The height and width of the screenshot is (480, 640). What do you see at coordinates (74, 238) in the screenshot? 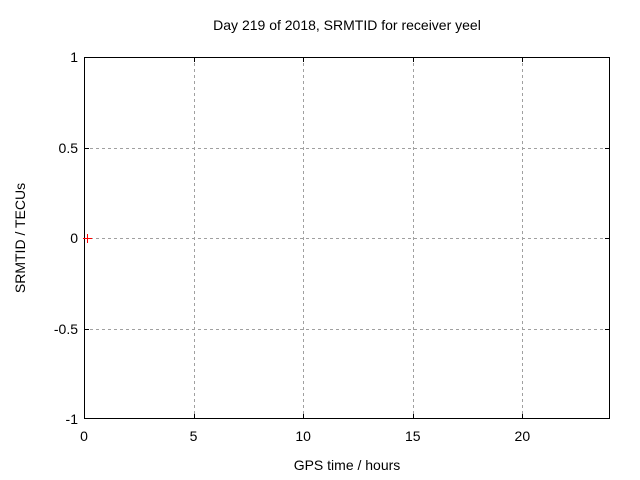
I see `y-tick-label: 0` at bounding box center [74, 238].